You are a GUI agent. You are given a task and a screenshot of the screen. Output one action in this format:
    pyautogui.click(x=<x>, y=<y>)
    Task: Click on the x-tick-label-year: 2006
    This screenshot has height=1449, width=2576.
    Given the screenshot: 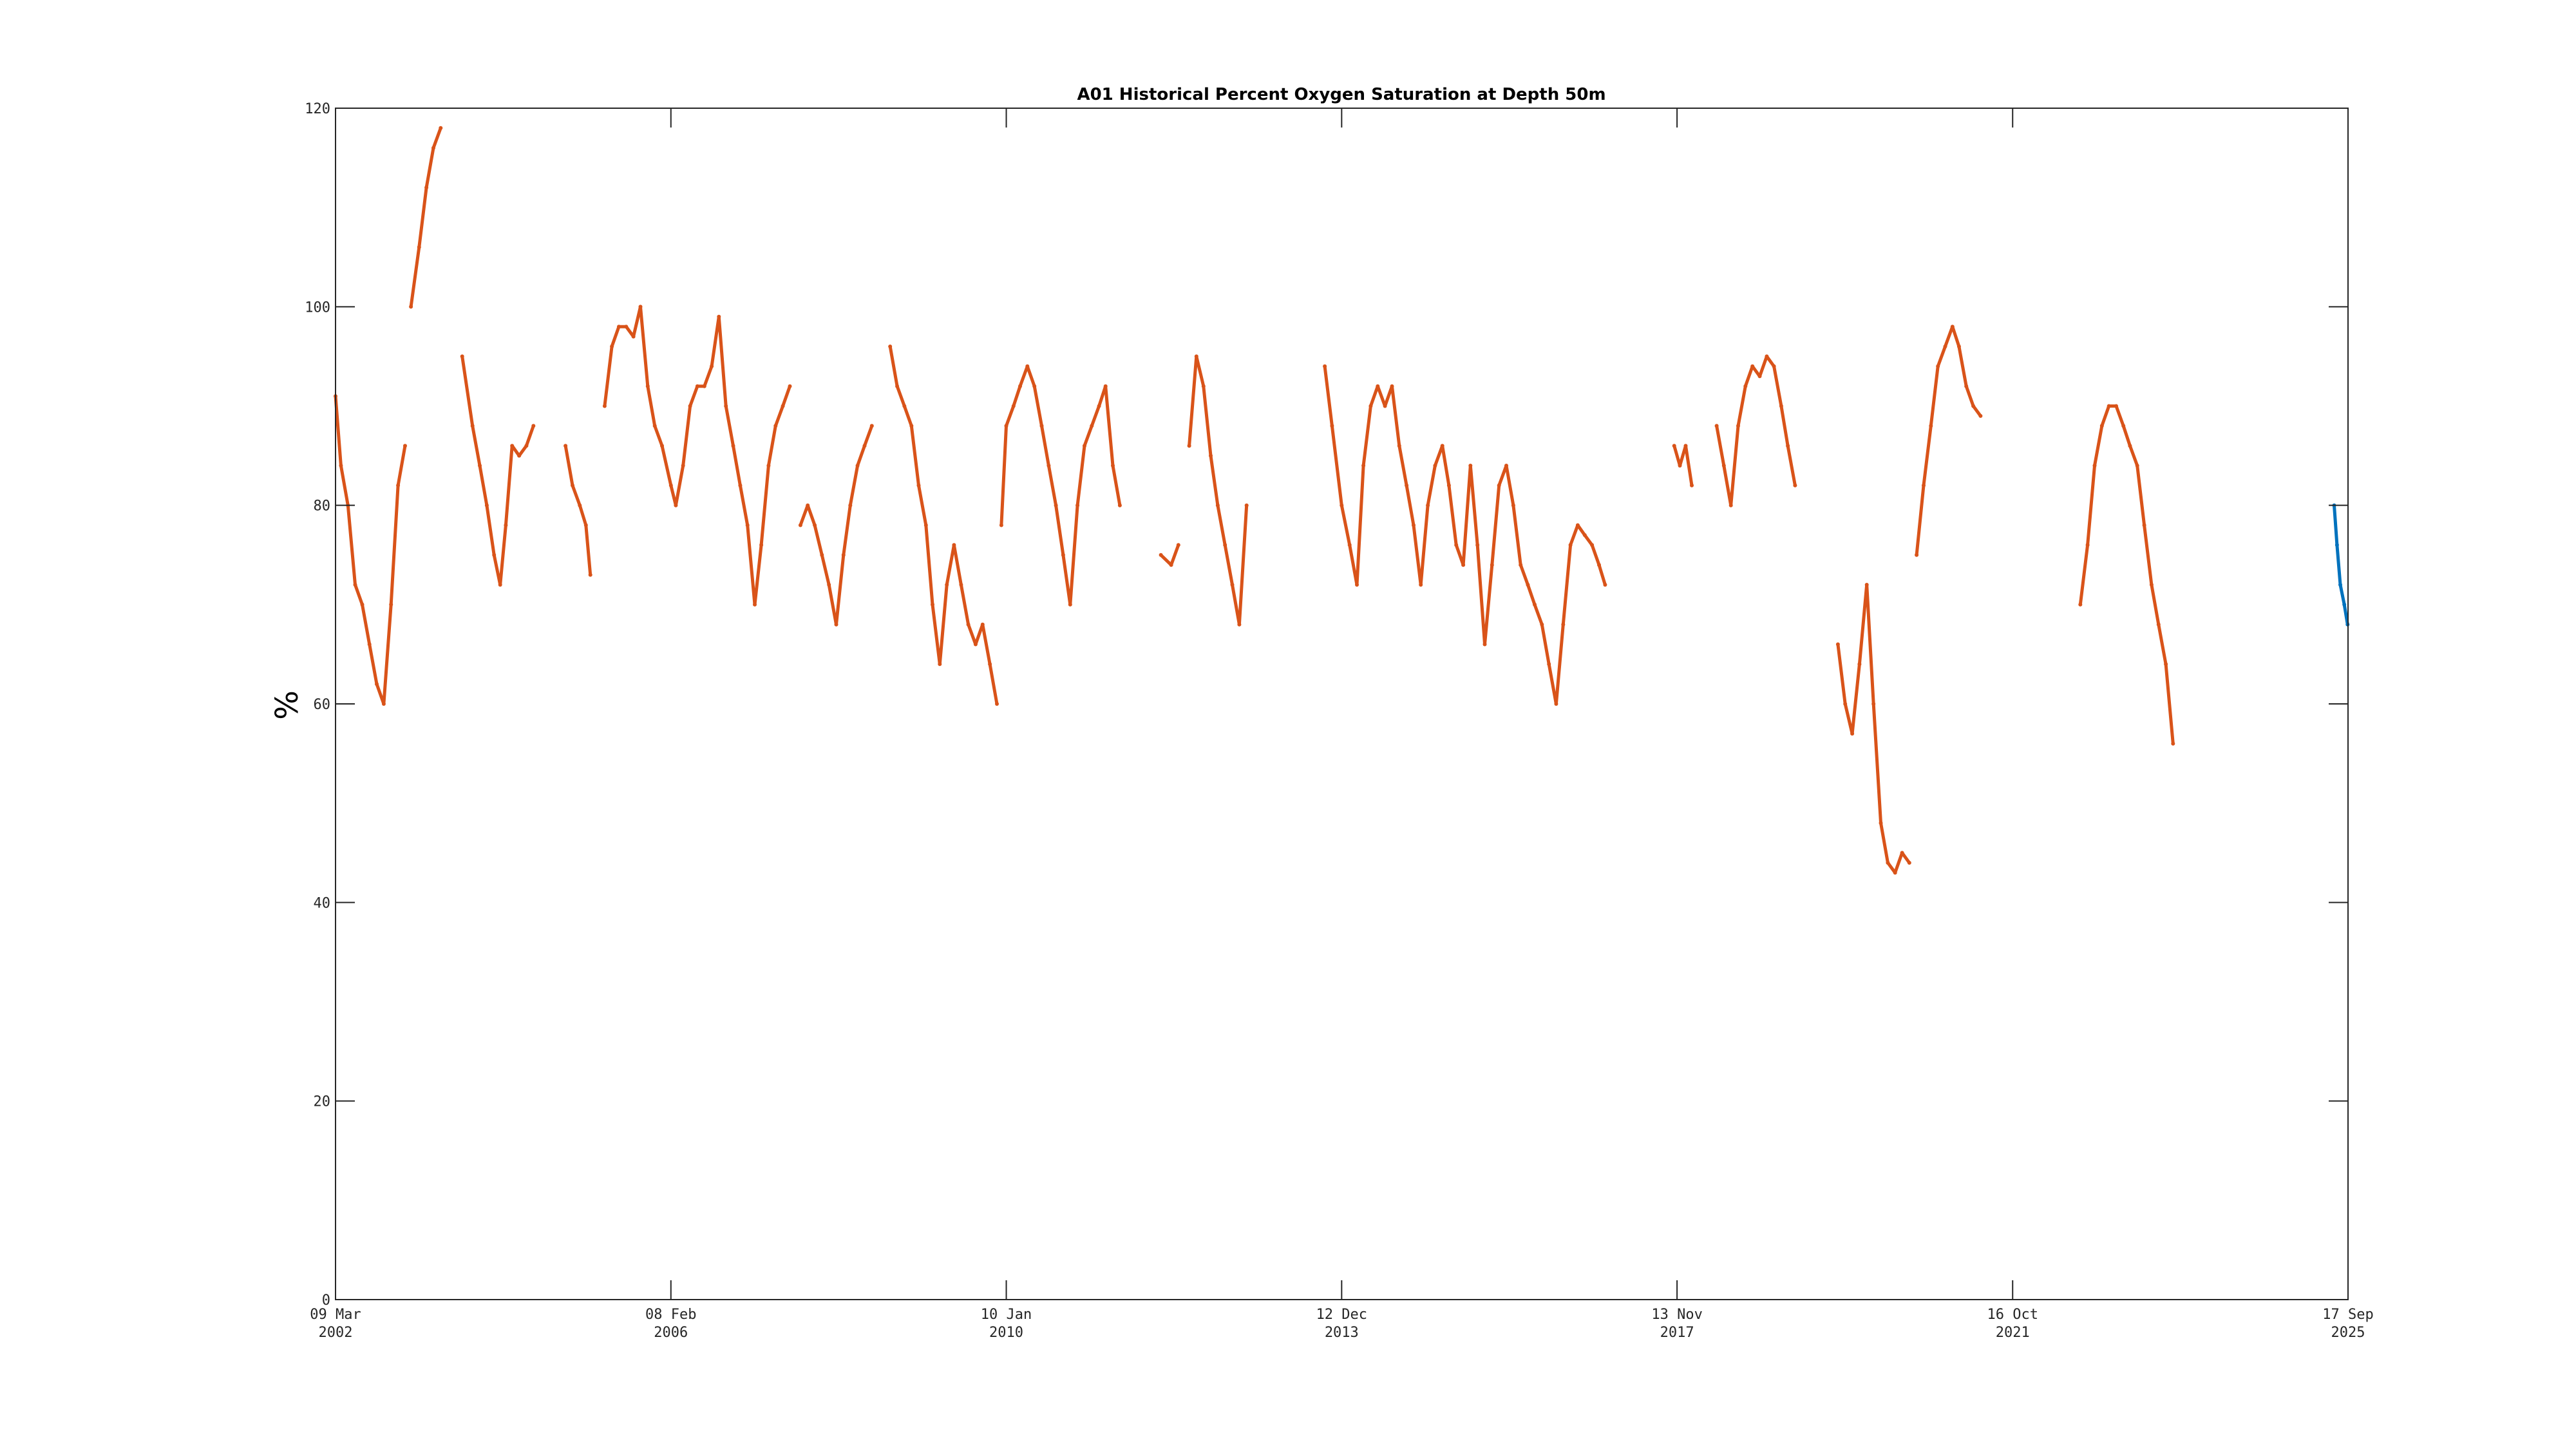 What is the action you would take?
    pyautogui.click(x=671, y=1333)
    